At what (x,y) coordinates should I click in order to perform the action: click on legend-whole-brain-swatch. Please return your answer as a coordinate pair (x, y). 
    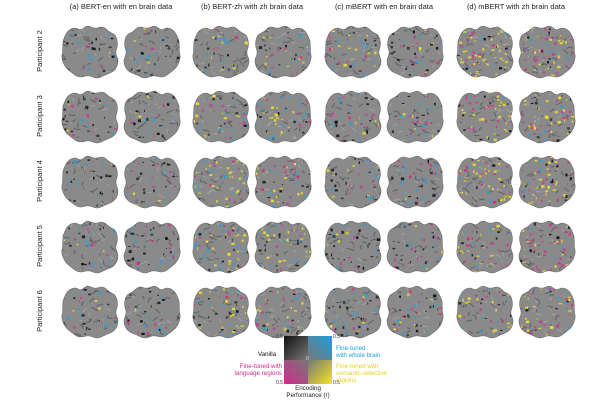
    Looking at the image, I should click on (320, 348).